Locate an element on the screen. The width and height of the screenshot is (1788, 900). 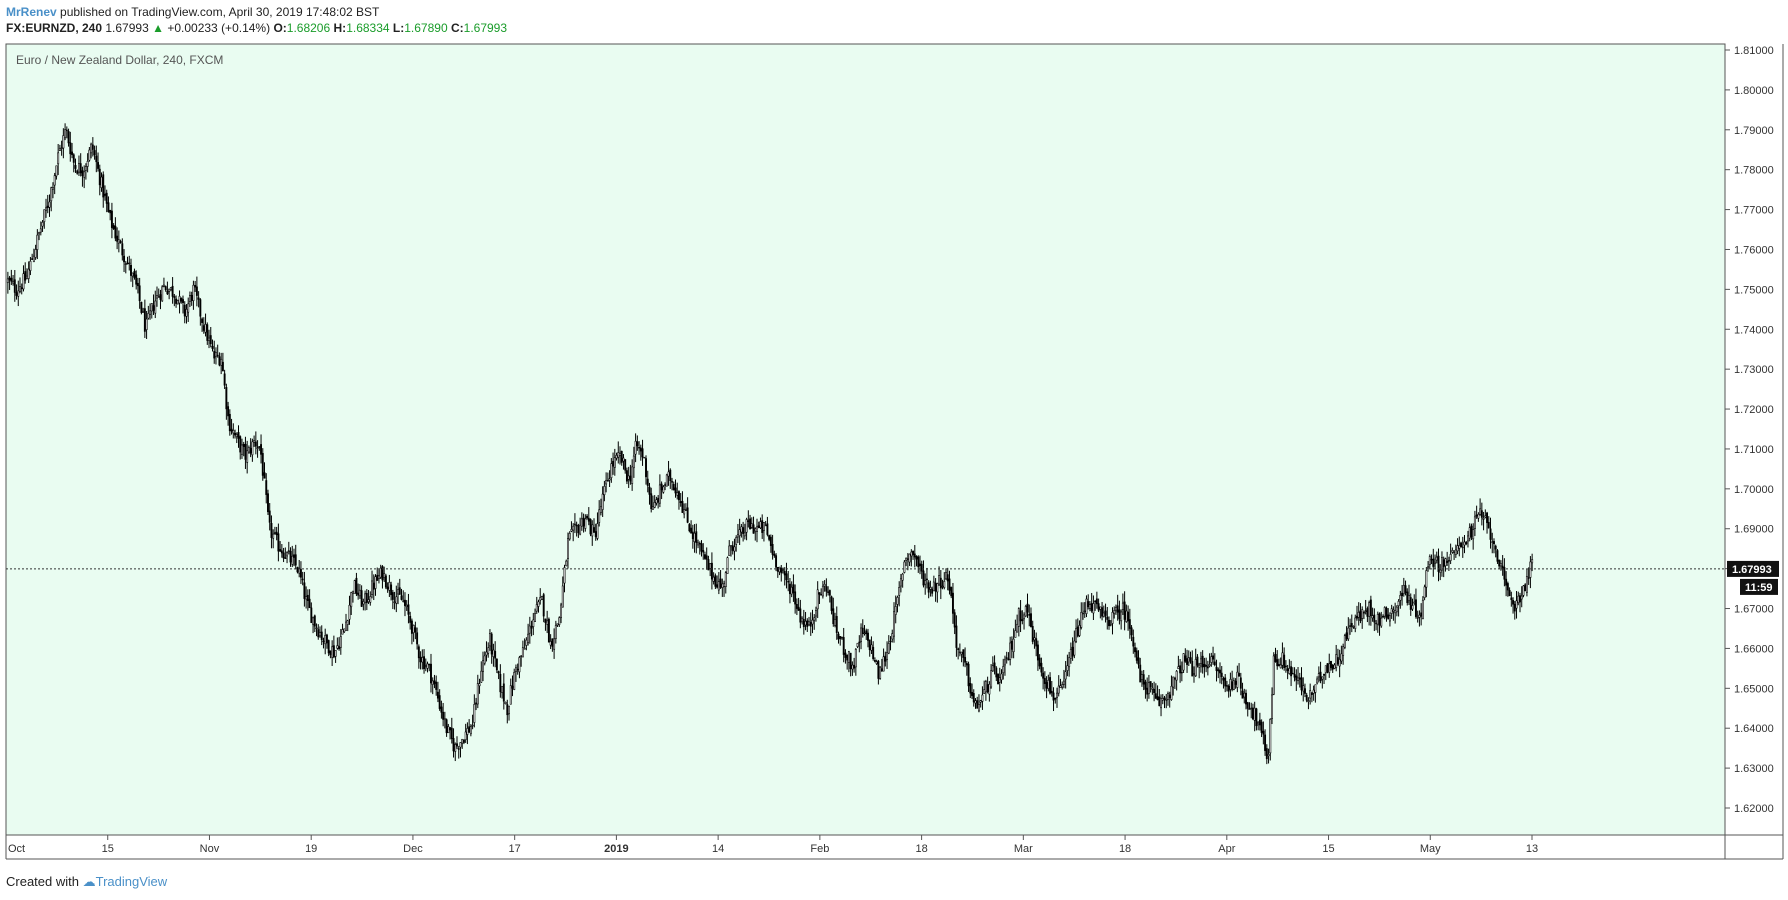
high-label: H: is located at coordinates (340, 28).